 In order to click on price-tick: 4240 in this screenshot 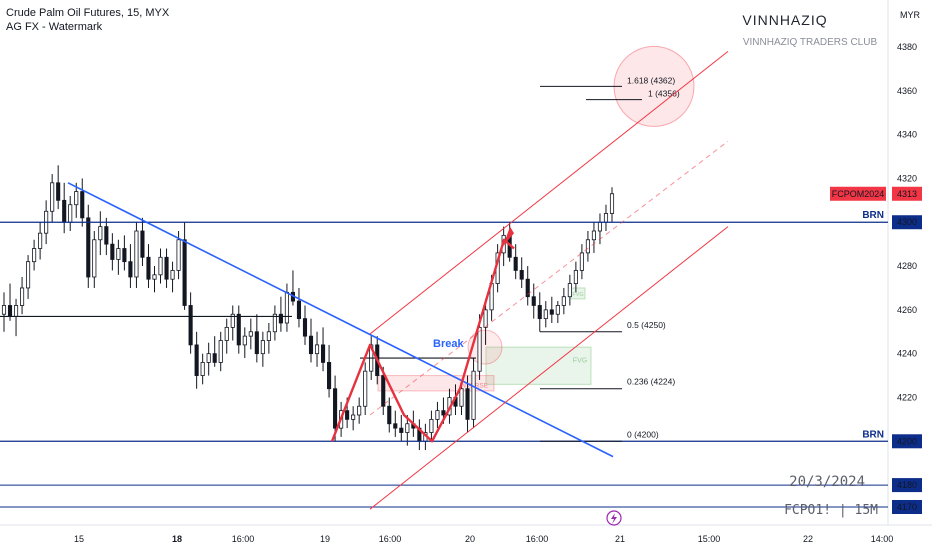, I will do `click(907, 354)`.